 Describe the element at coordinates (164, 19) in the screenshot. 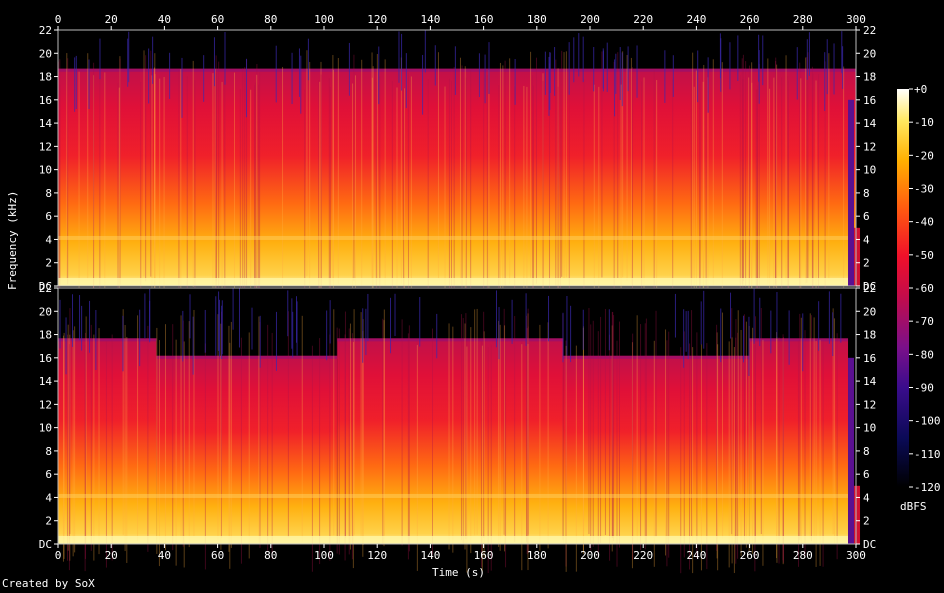

I see `x-tick-label: 40` at that location.